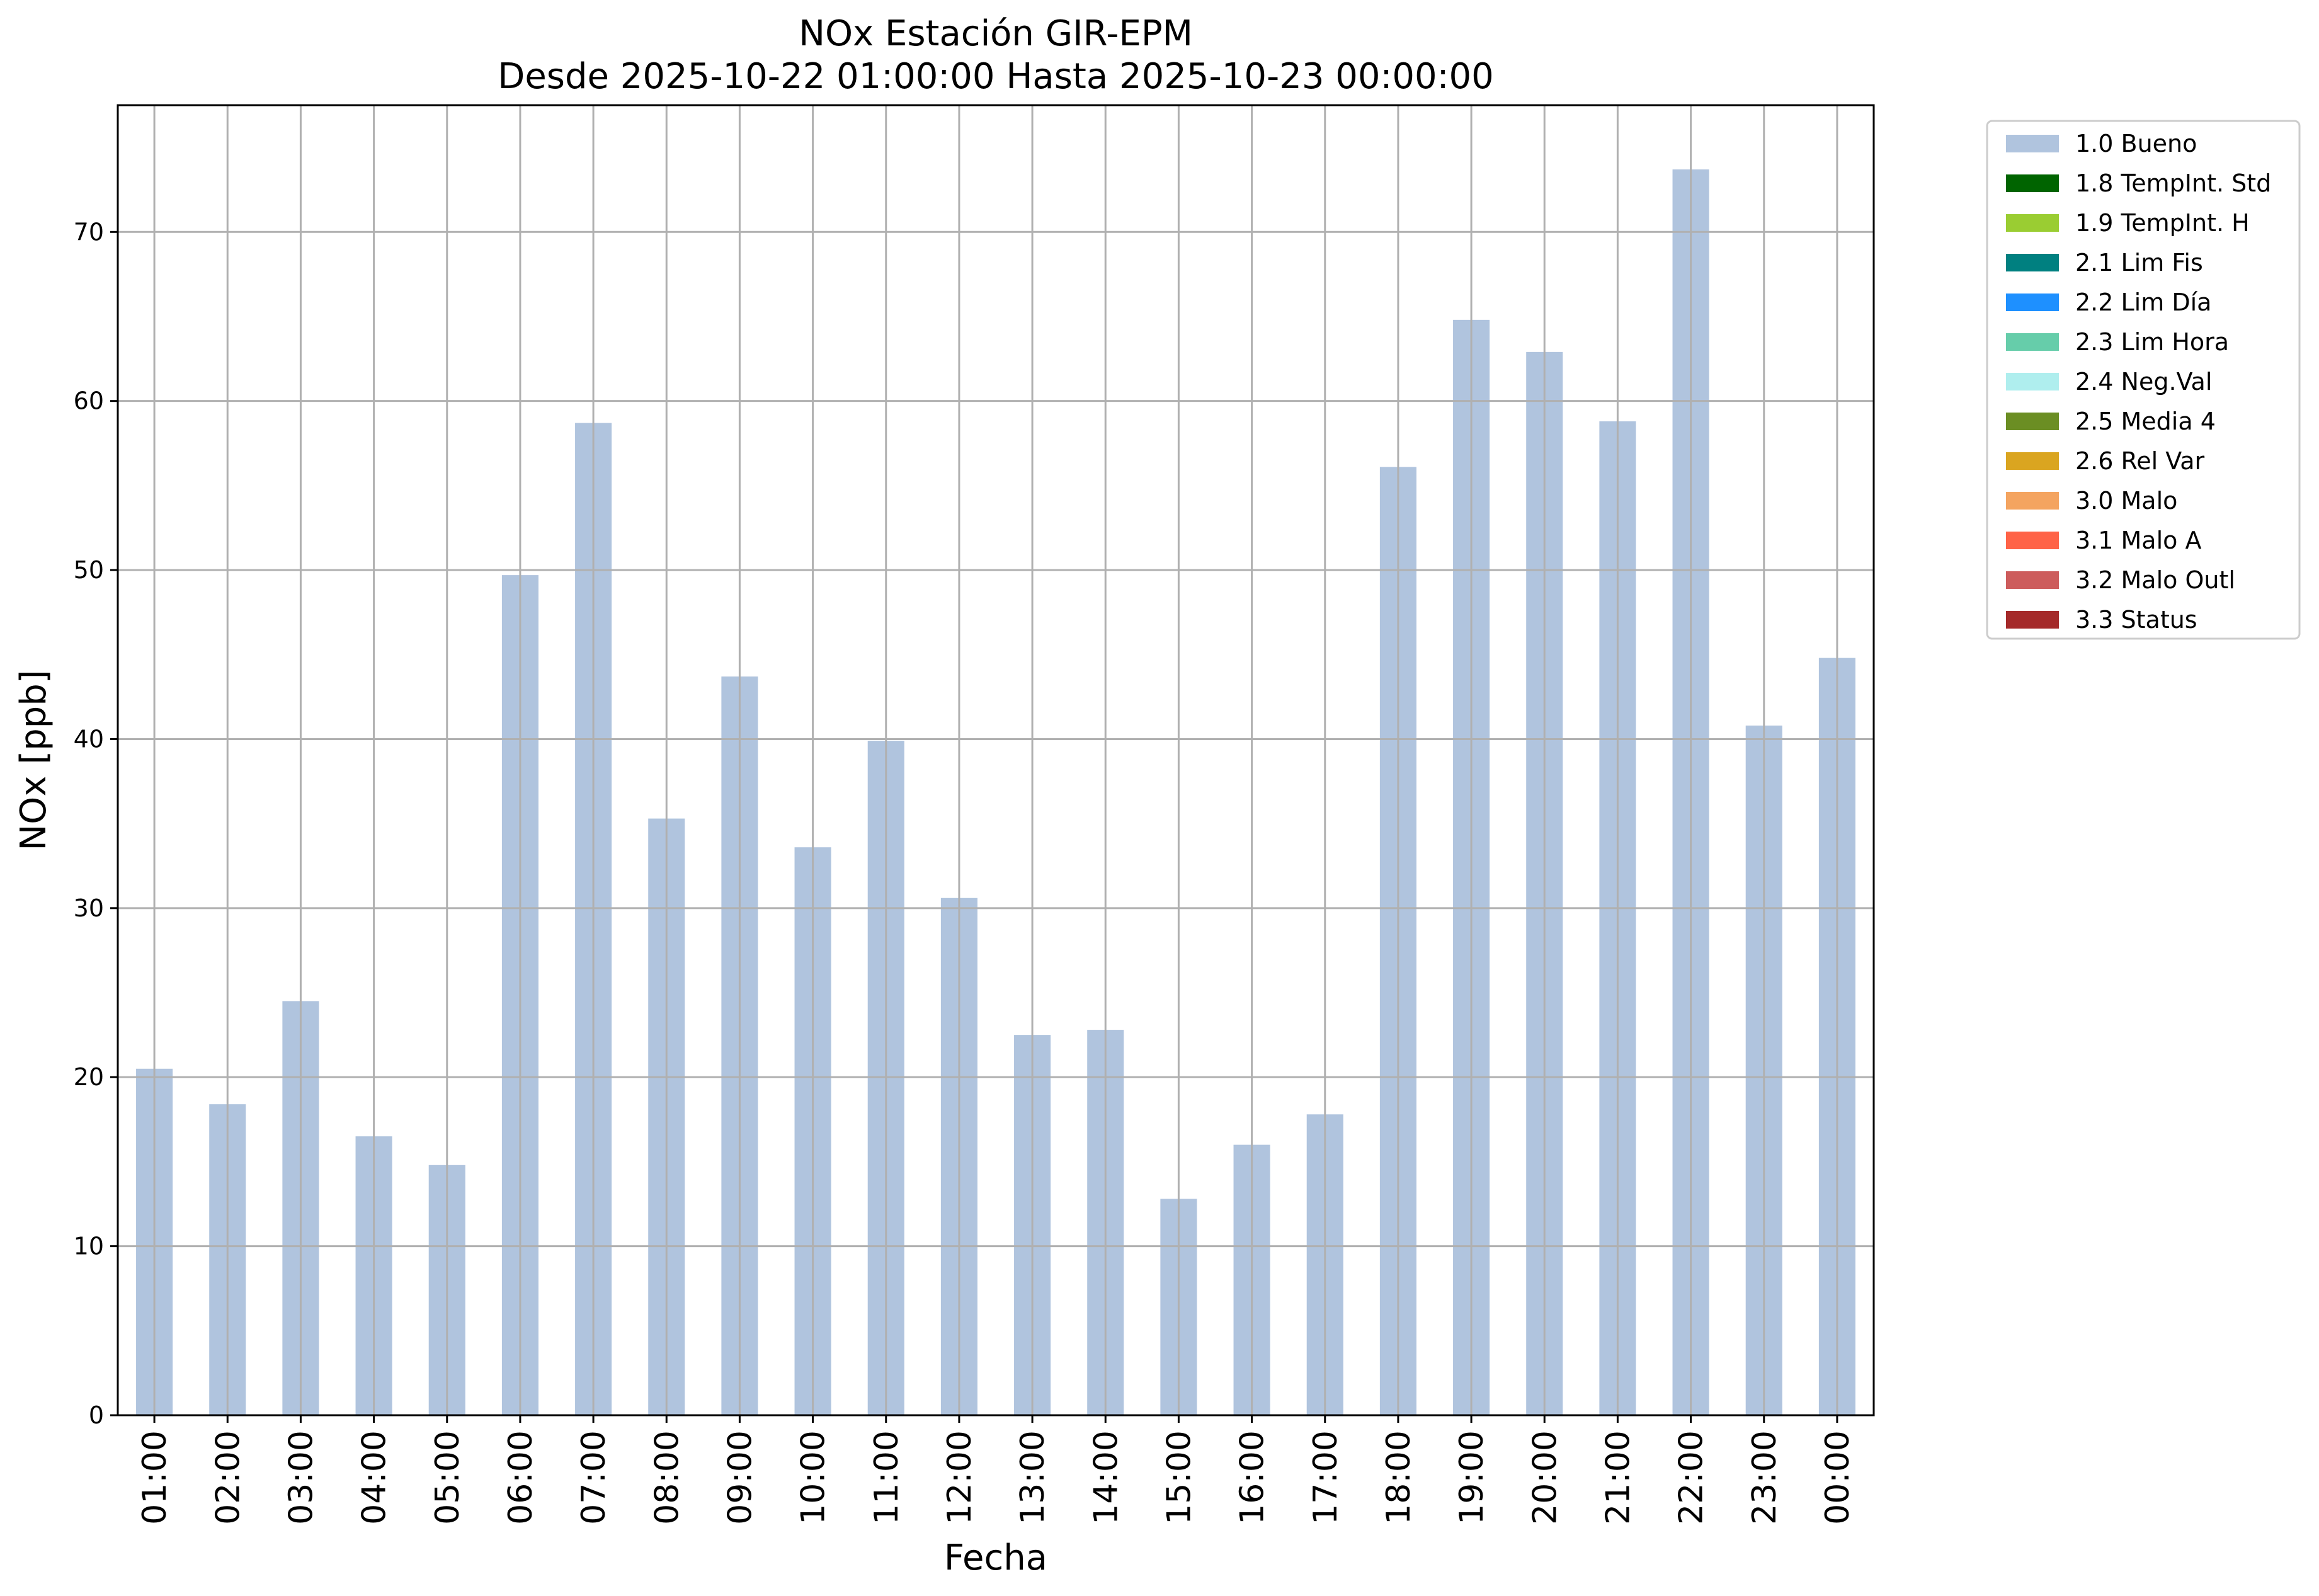  What do you see at coordinates (155, 1477) in the screenshot?
I see `x-tick-label: 01:00` at bounding box center [155, 1477].